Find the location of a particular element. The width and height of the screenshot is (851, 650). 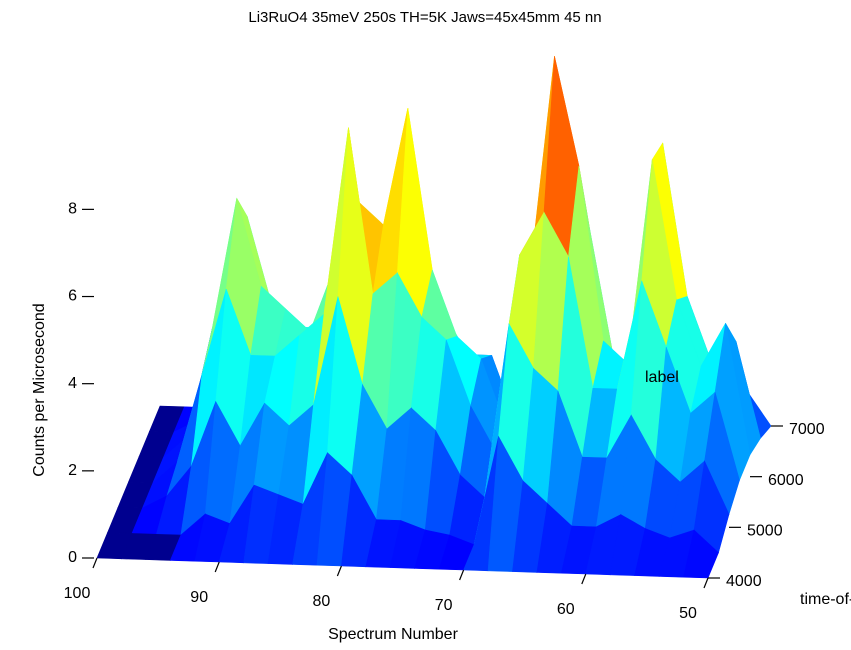

x-tick-label: 100 is located at coordinates (77, 593).